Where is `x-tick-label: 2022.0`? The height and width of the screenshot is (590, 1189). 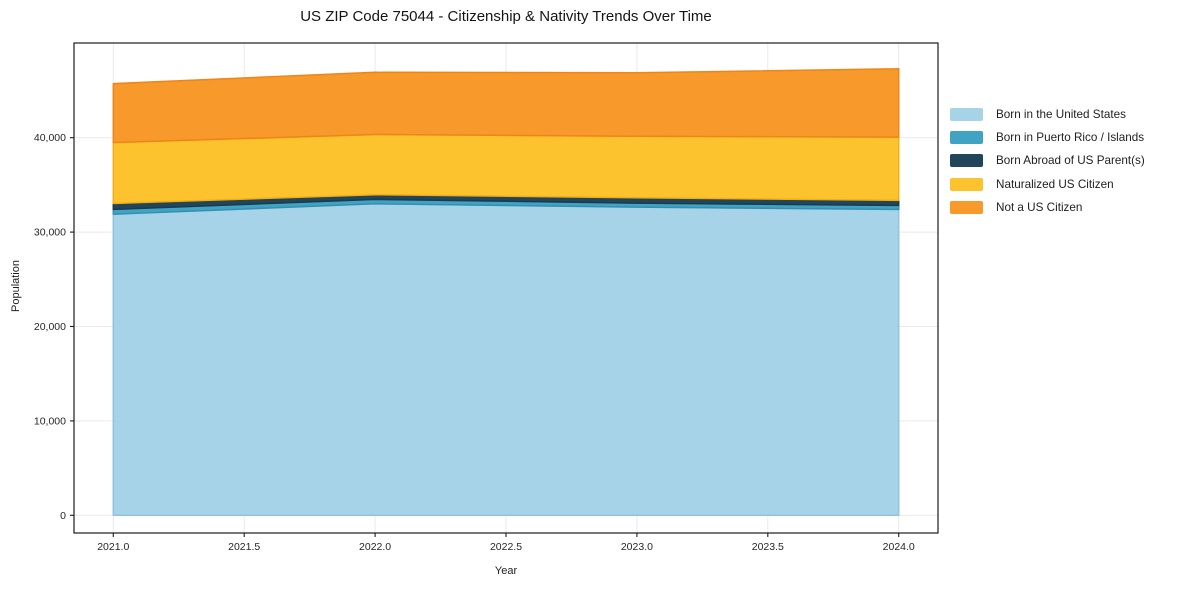
x-tick-label: 2022.0 is located at coordinates (375, 547).